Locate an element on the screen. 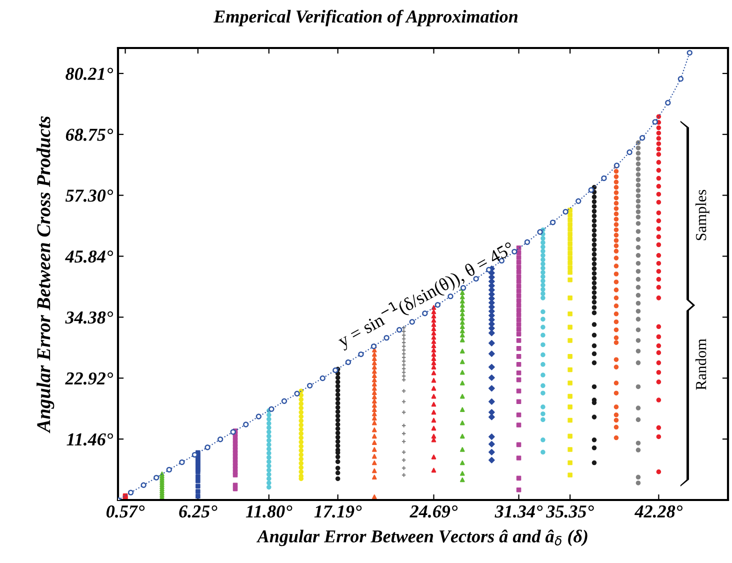  x-tick-label: 17.19° is located at coordinates (338, 511).